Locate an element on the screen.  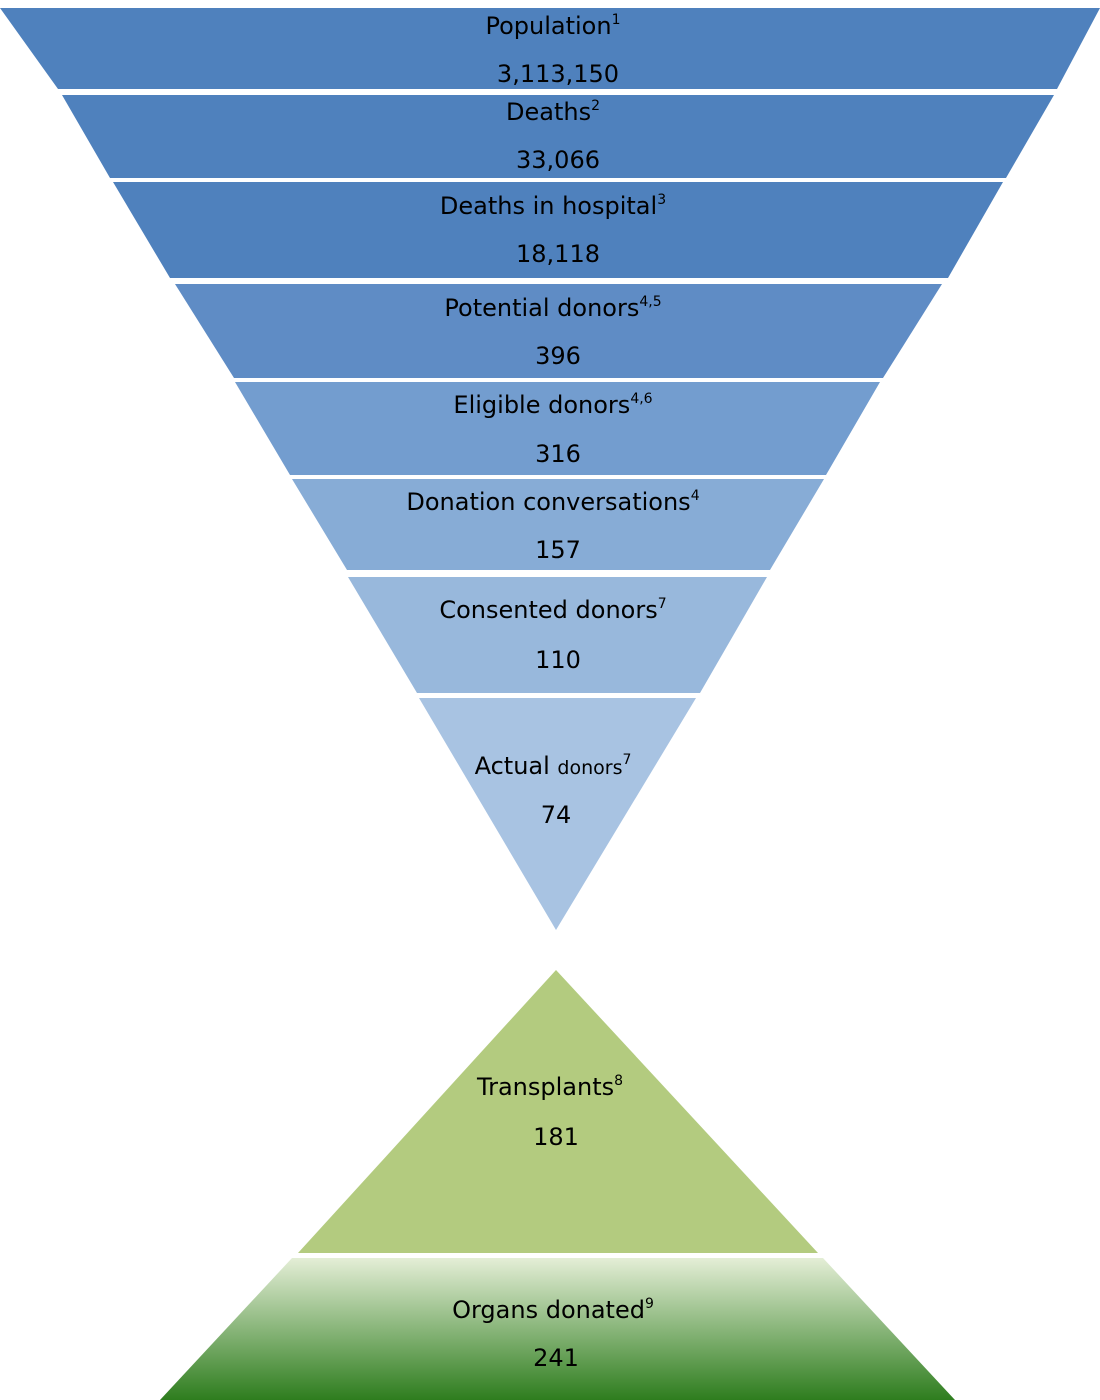
funnel-band-actual-donors is located at coordinates (557, 814).